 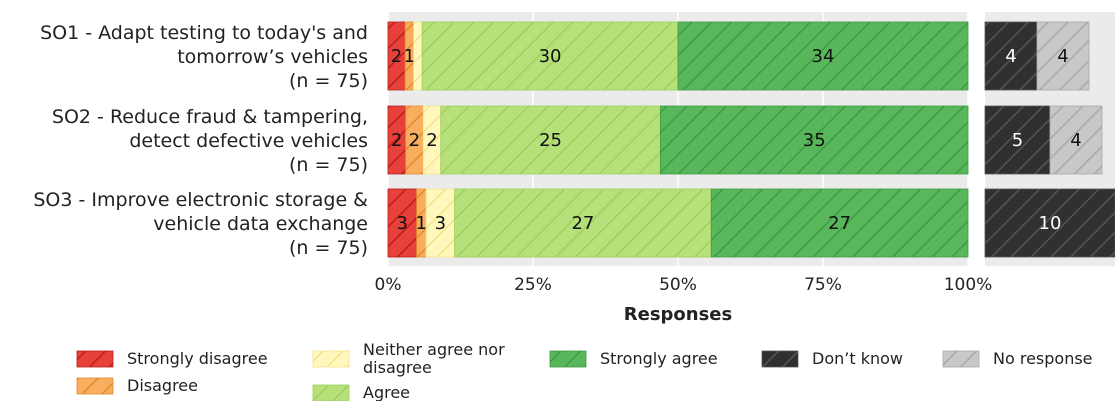 I want to click on legend-label: Neither agree nor, so click(x=434, y=349).